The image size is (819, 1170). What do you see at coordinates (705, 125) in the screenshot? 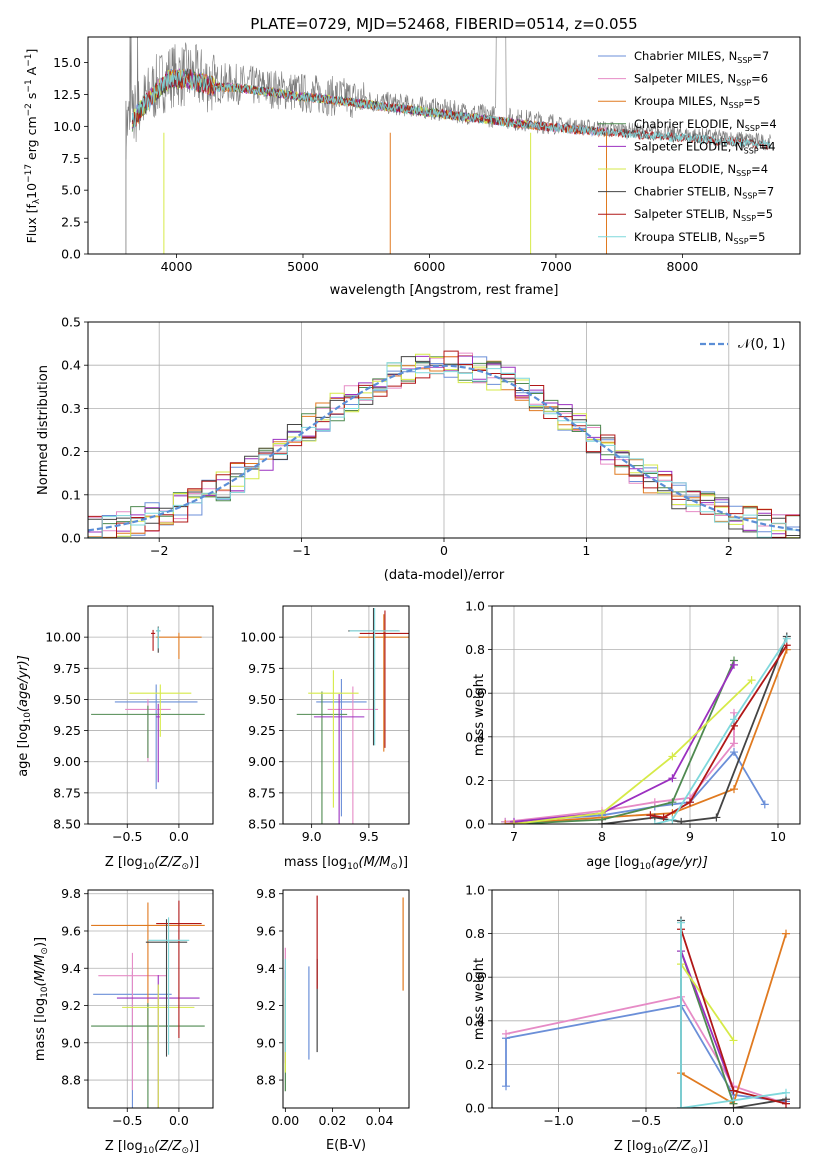
I see `legend-label: Chabrier ELODIE, NSSP=4` at bounding box center [705, 125].